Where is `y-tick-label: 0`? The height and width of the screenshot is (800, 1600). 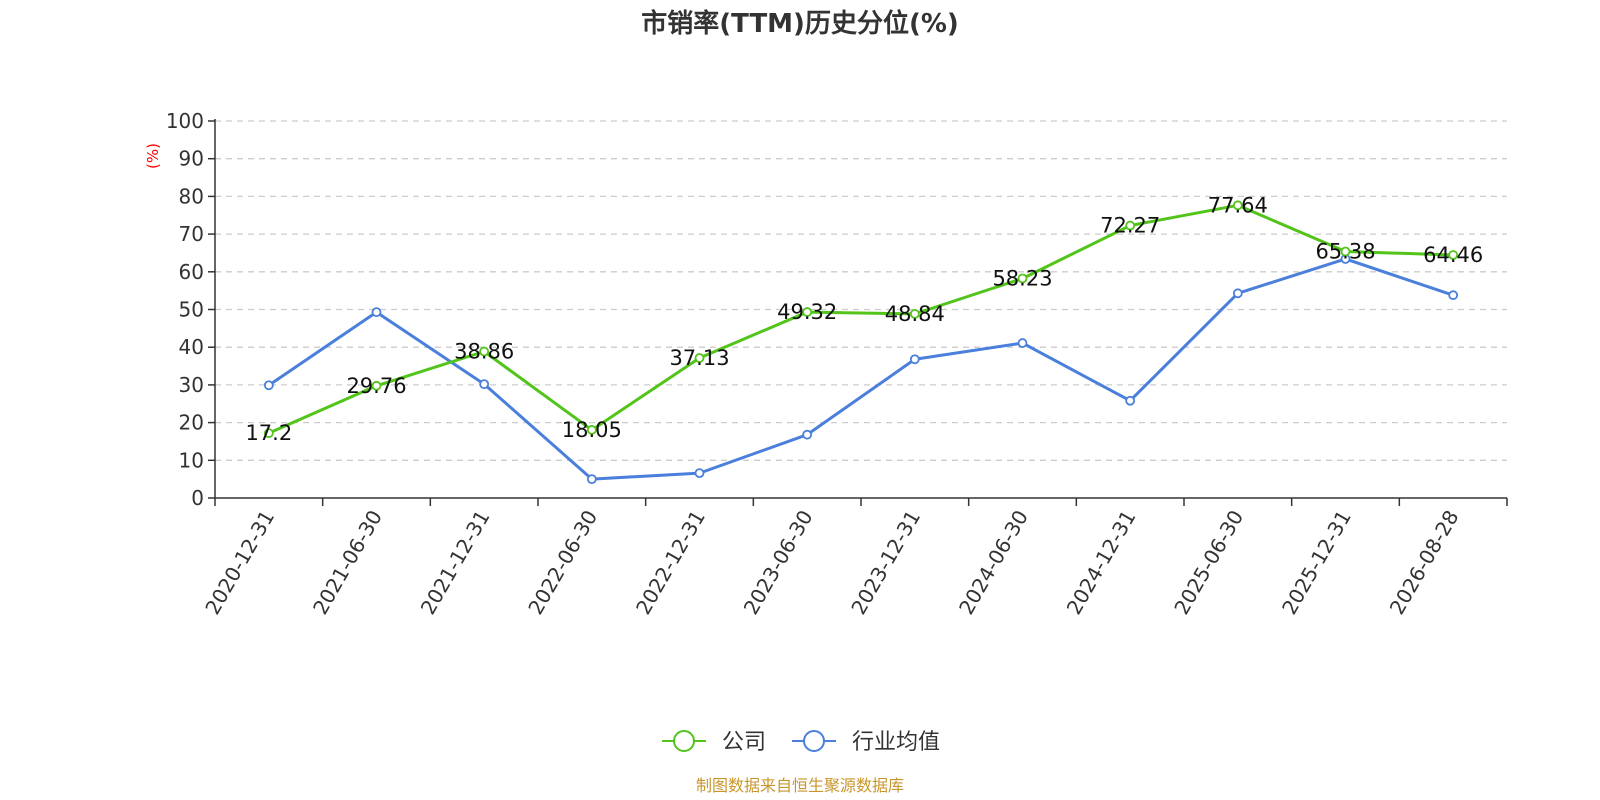
y-tick-label: 0 is located at coordinates (197, 498).